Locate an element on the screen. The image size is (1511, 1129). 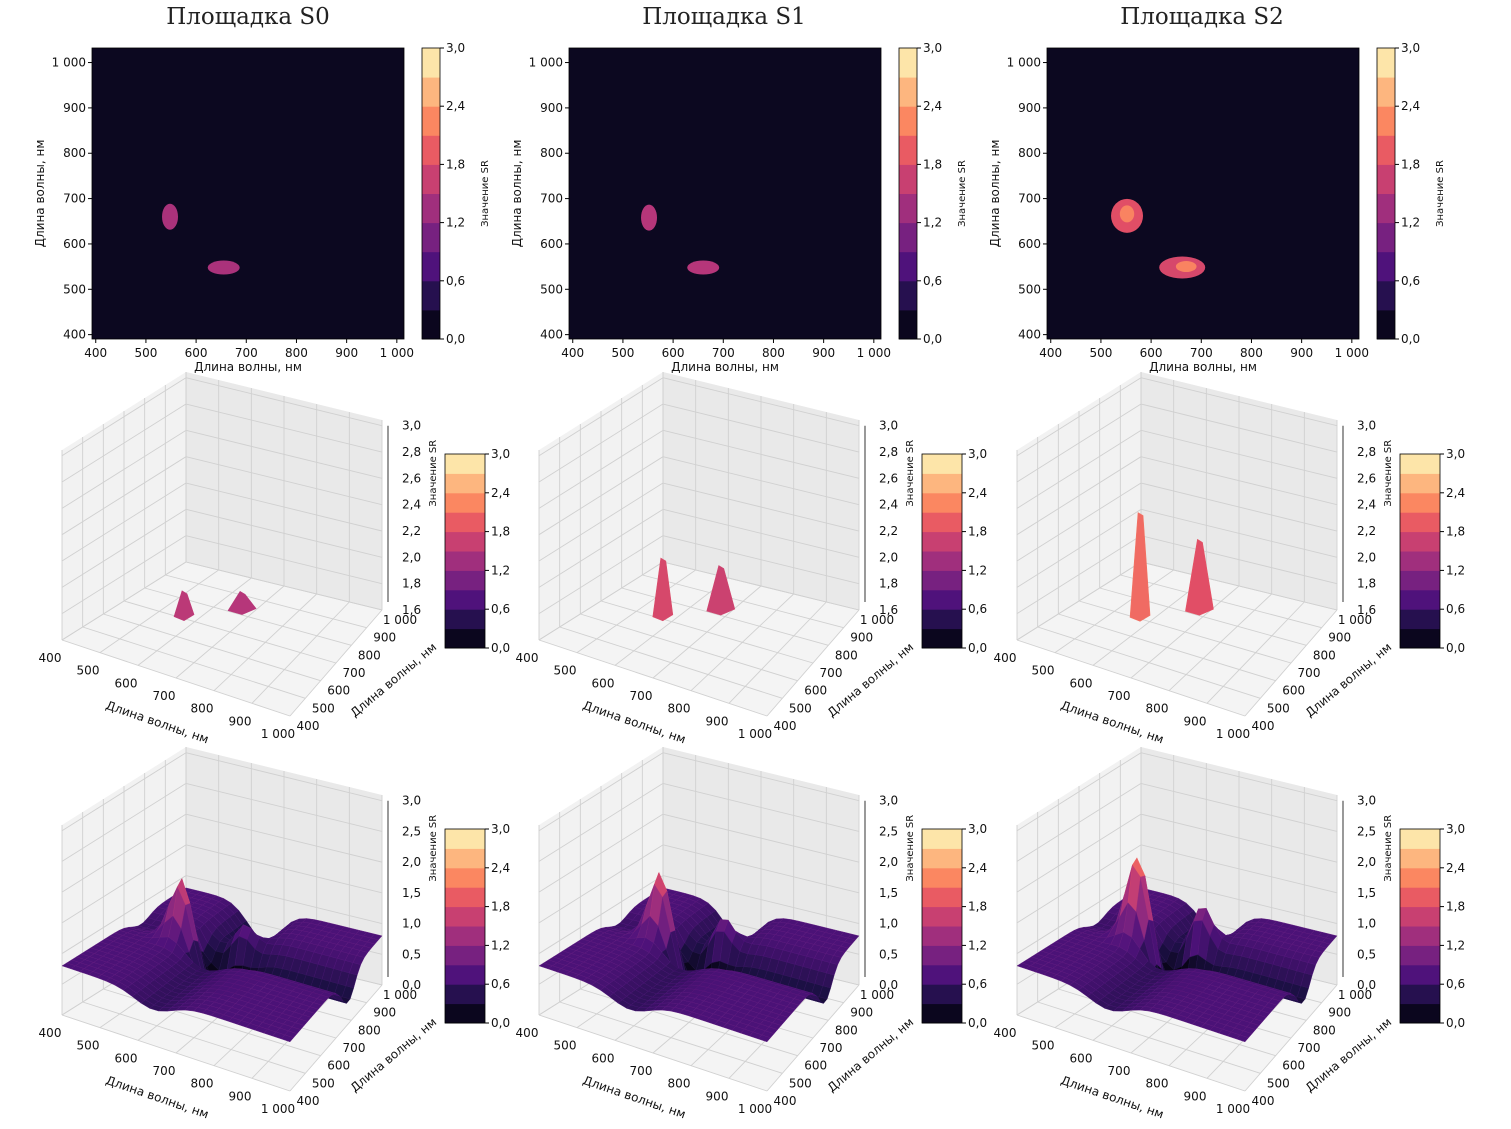
z-axis-label: Значение SR is located at coordinates (1388, 848).